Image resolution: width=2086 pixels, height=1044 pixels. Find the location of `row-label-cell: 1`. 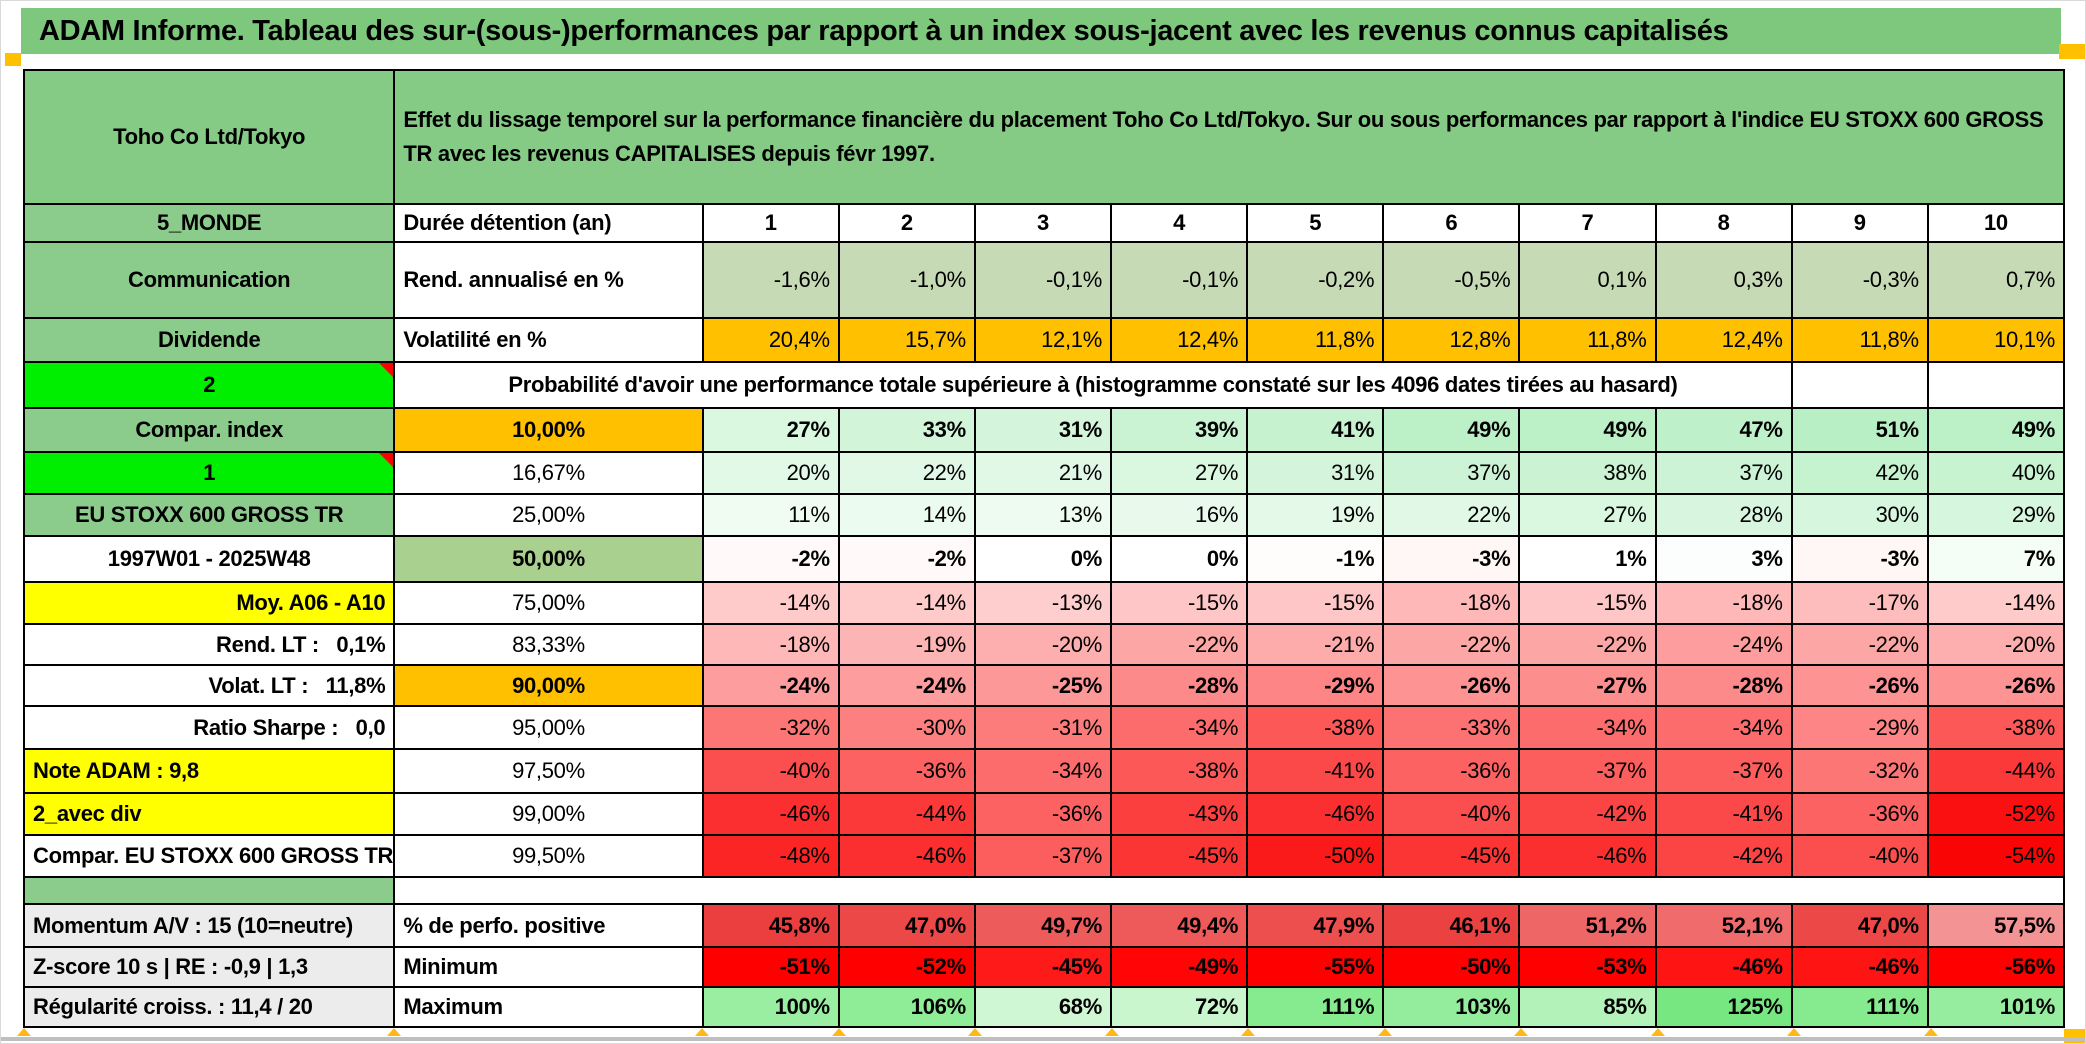

row-label-cell: 1 is located at coordinates (209, 473).